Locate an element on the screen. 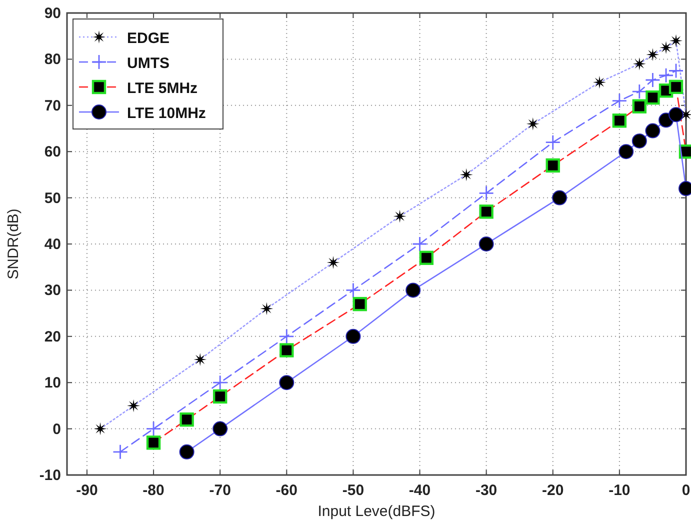 The image size is (691, 524). y-tick-label: 20 is located at coordinates (52, 337).